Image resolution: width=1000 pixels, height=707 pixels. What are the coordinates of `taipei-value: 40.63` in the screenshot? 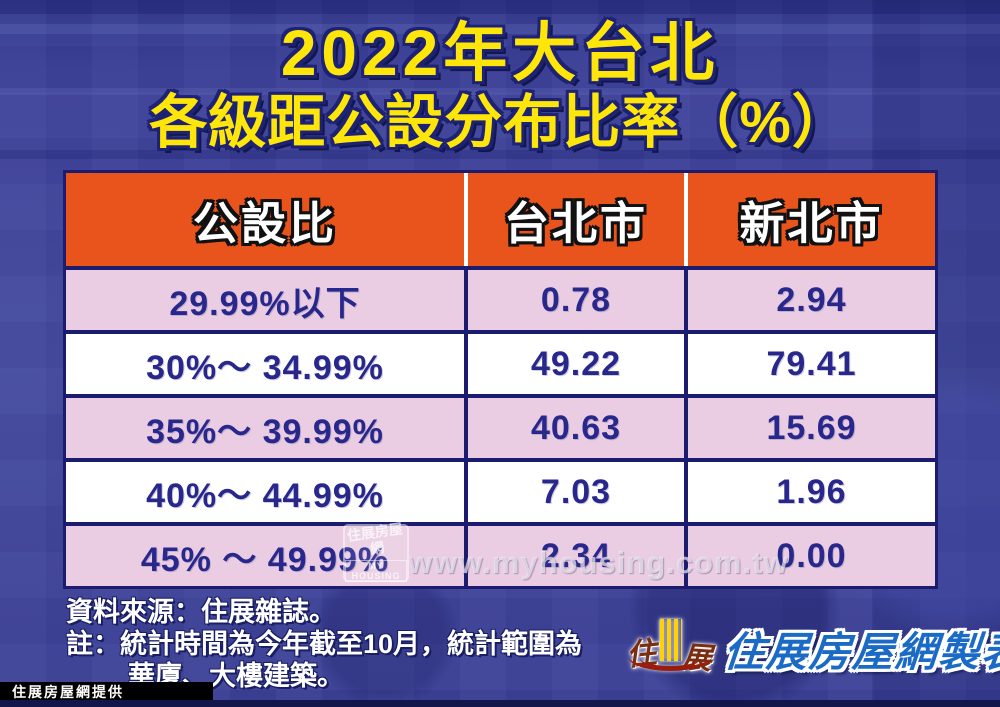 It's located at (574, 428).